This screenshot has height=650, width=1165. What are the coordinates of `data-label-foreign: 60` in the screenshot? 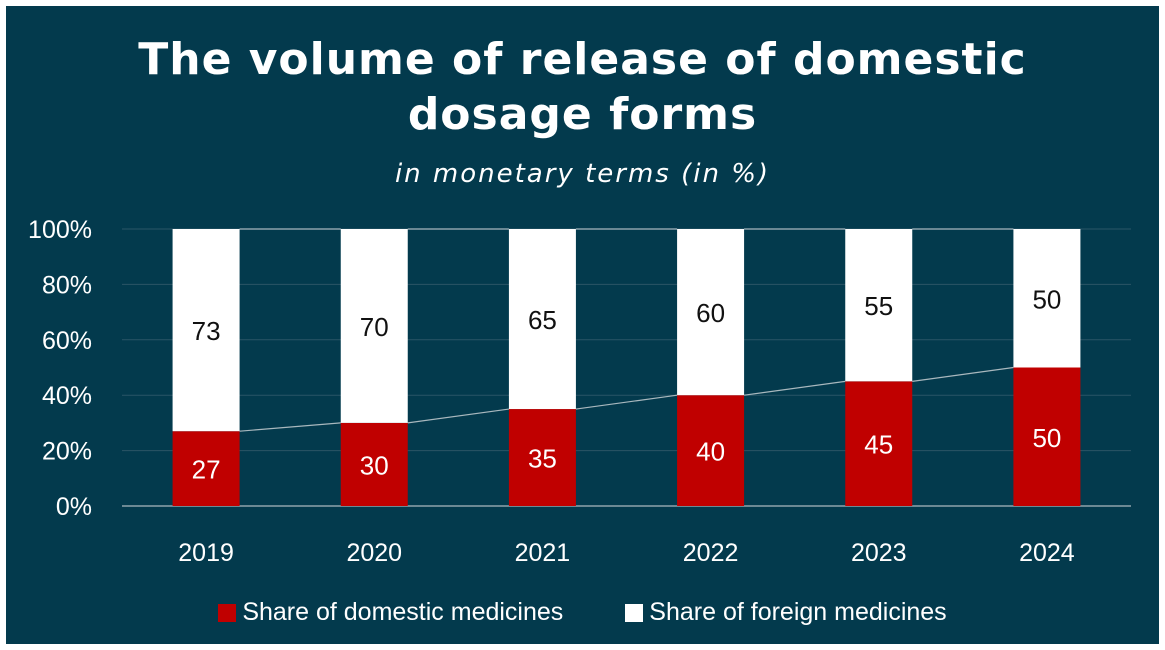 It's located at (710, 313).